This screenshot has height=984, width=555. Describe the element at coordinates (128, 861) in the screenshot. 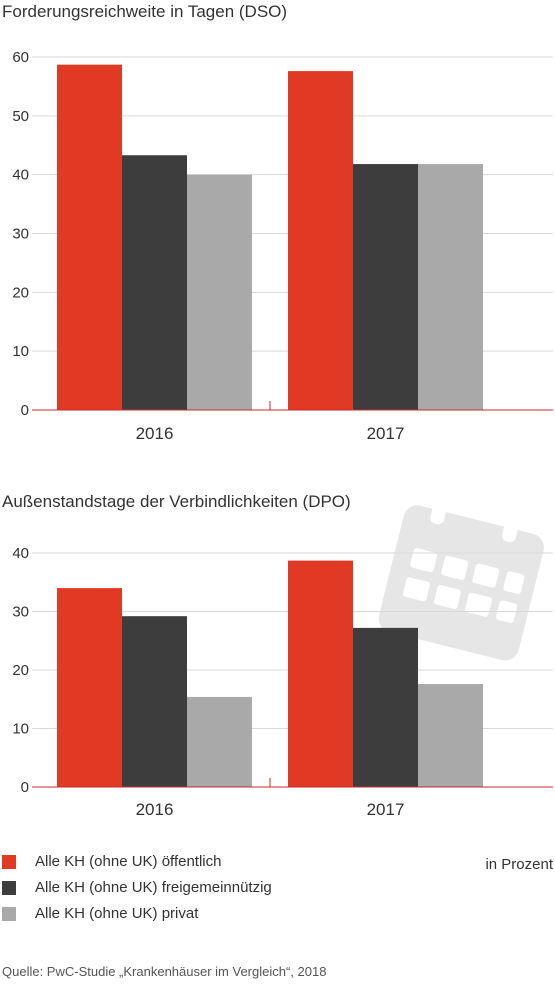

I see `legend-label: Alle KH (ohne UK) öffentlich` at that location.